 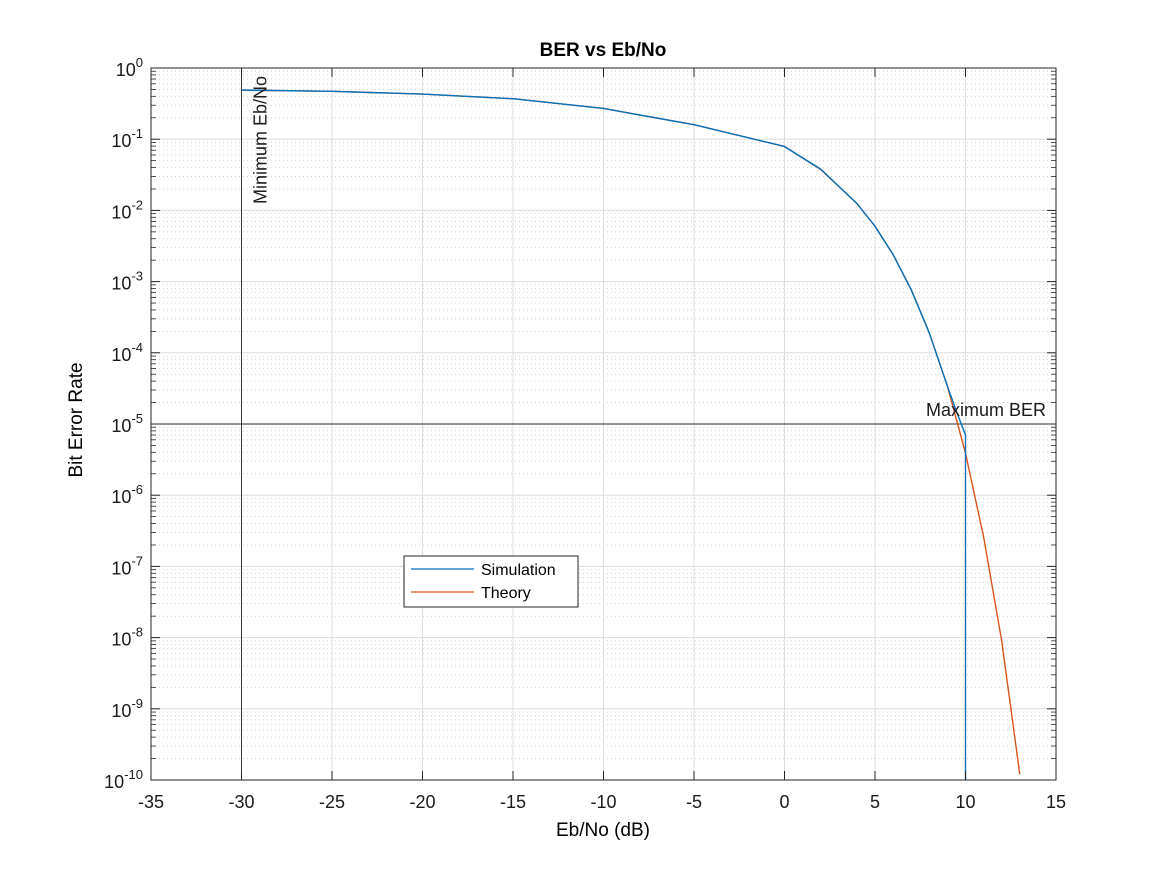 I want to click on x-tick-label: 10, so click(x=965, y=802).